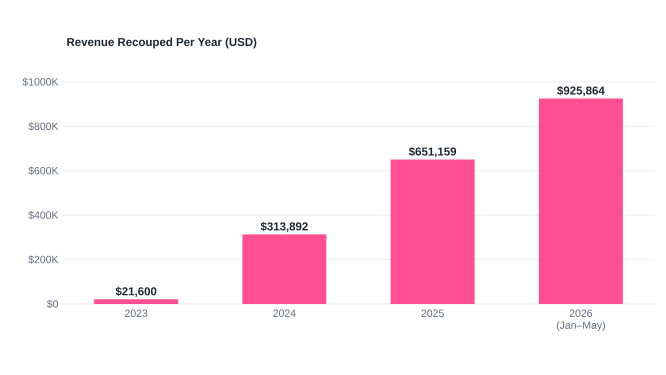  Describe the element at coordinates (581, 91) in the screenshot. I see `data-label: $925,864` at that location.